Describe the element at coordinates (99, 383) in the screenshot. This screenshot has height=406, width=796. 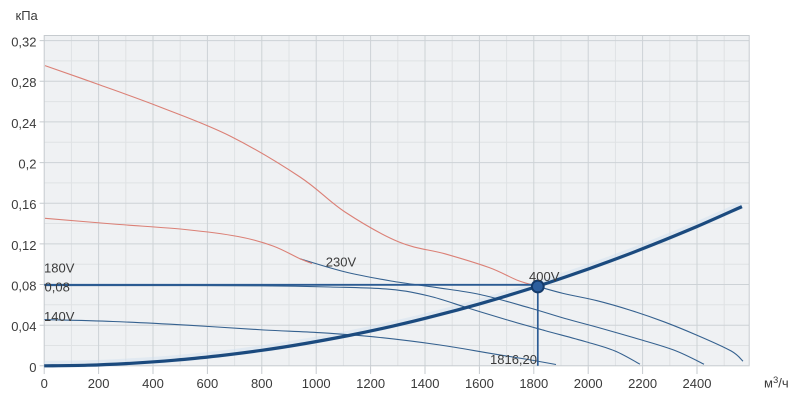
I see `svg-text: 200` at that location.